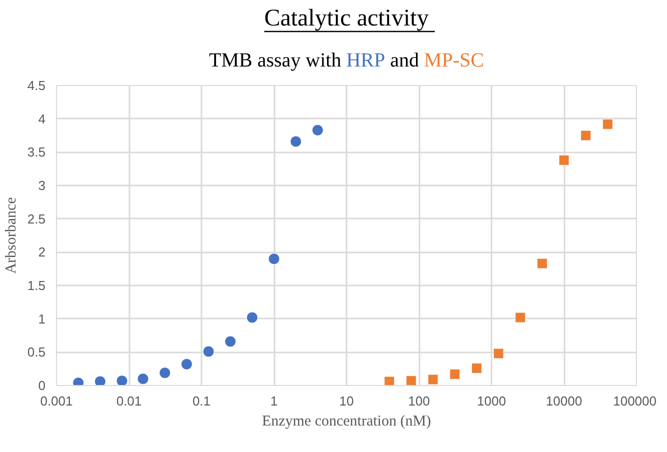 The width and height of the screenshot is (667, 452). What do you see at coordinates (564, 401) in the screenshot?
I see `x-tick-label: 10000` at bounding box center [564, 401].